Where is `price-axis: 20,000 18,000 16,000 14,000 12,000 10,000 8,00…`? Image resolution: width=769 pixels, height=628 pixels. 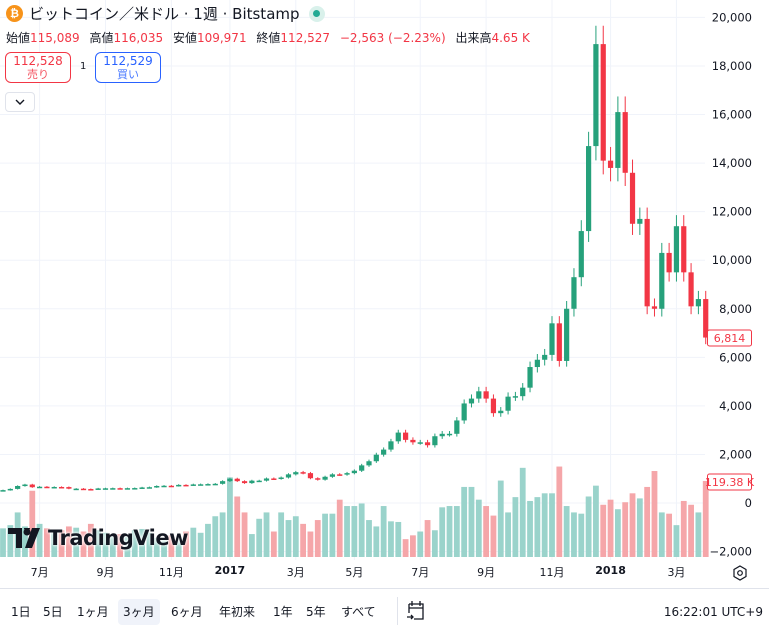 price-axis: 20,000 18,000 16,000 14,000 12,000 10,000 8,00… is located at coordinates (730, 284).